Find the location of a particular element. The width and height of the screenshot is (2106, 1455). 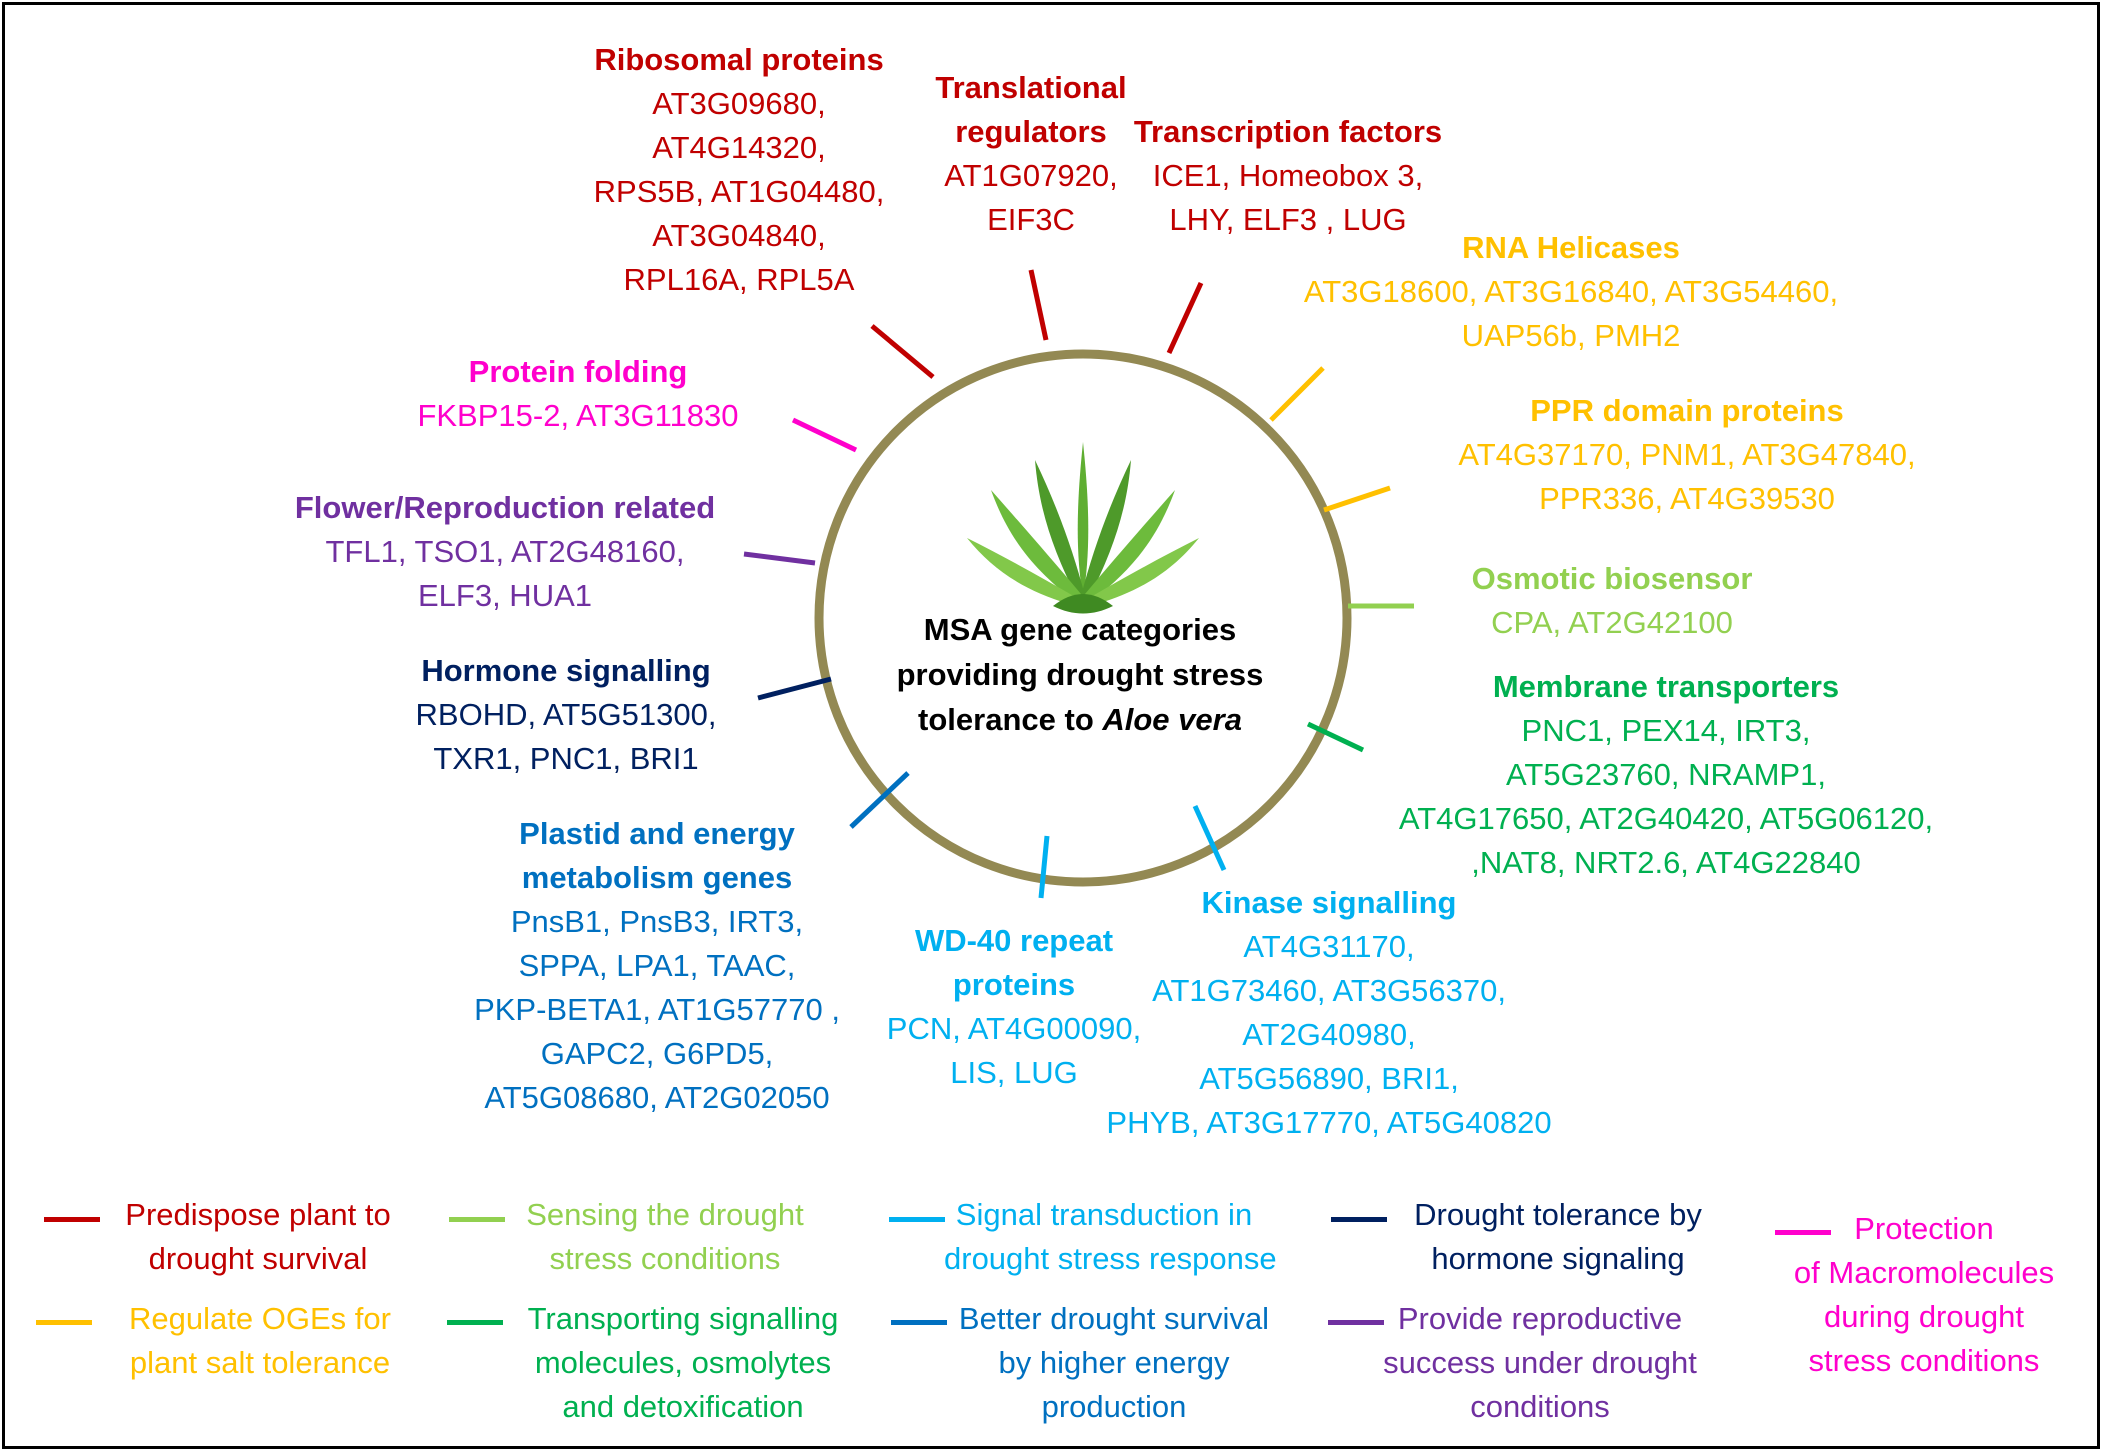

hub-title-line-2: providing drought stress is located at coordinates (1080, 674).